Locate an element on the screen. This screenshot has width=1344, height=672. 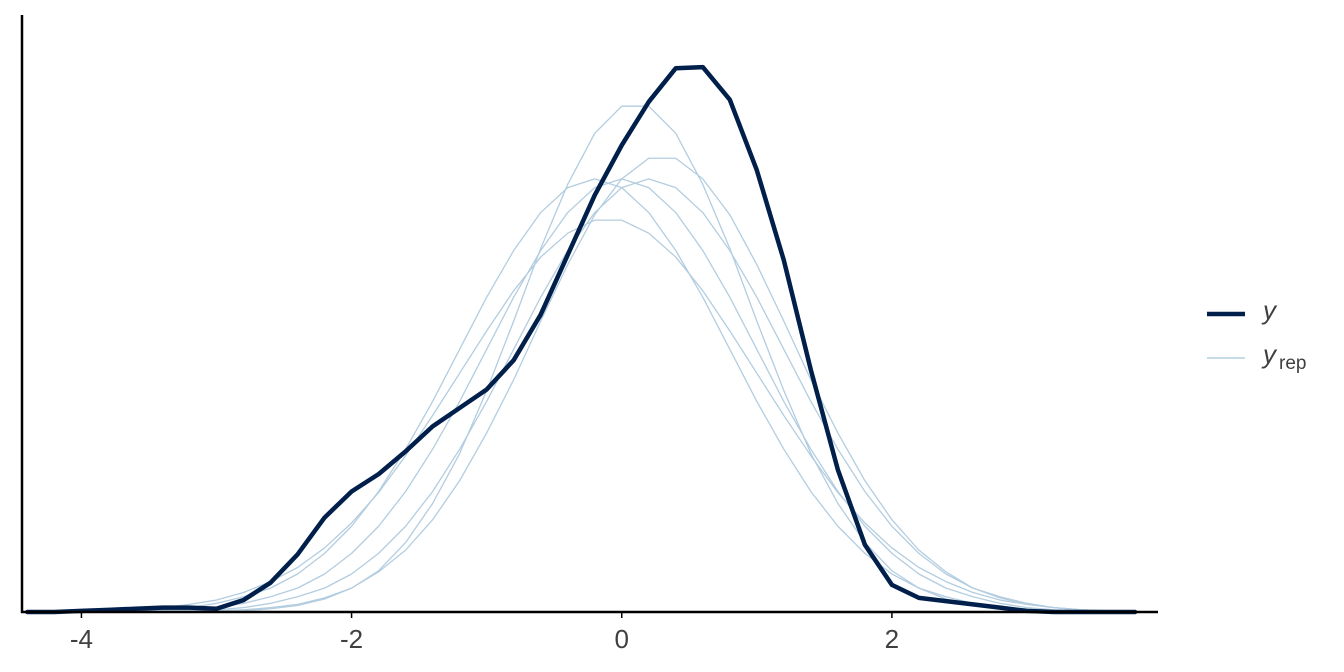
x-tick-label: 2 is located at coordinates (892, 639).